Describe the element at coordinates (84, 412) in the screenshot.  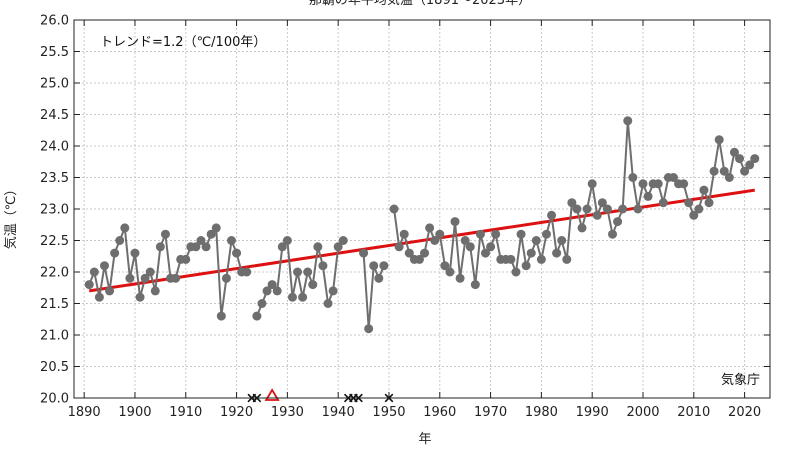
I see `x-tick-label: 1890` at that location.